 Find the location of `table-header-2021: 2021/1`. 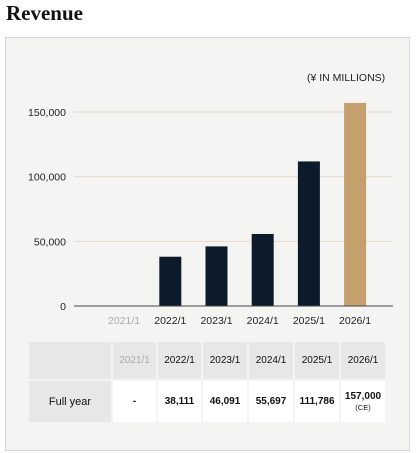

table-header-2021: 2021/1 is located at coordinates (133, 360).